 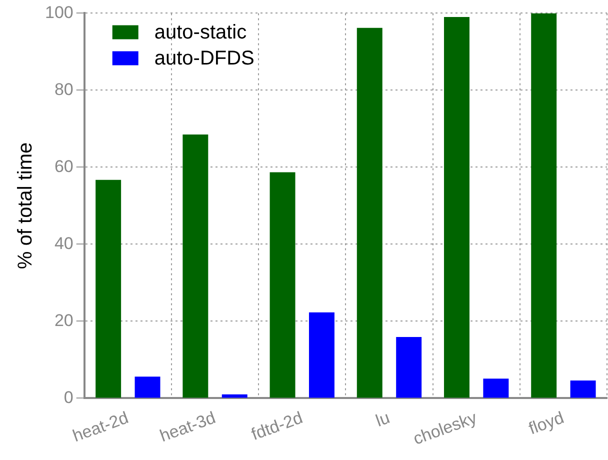 I want to click on y-tick-label: 20, so click(x=64, y=320).